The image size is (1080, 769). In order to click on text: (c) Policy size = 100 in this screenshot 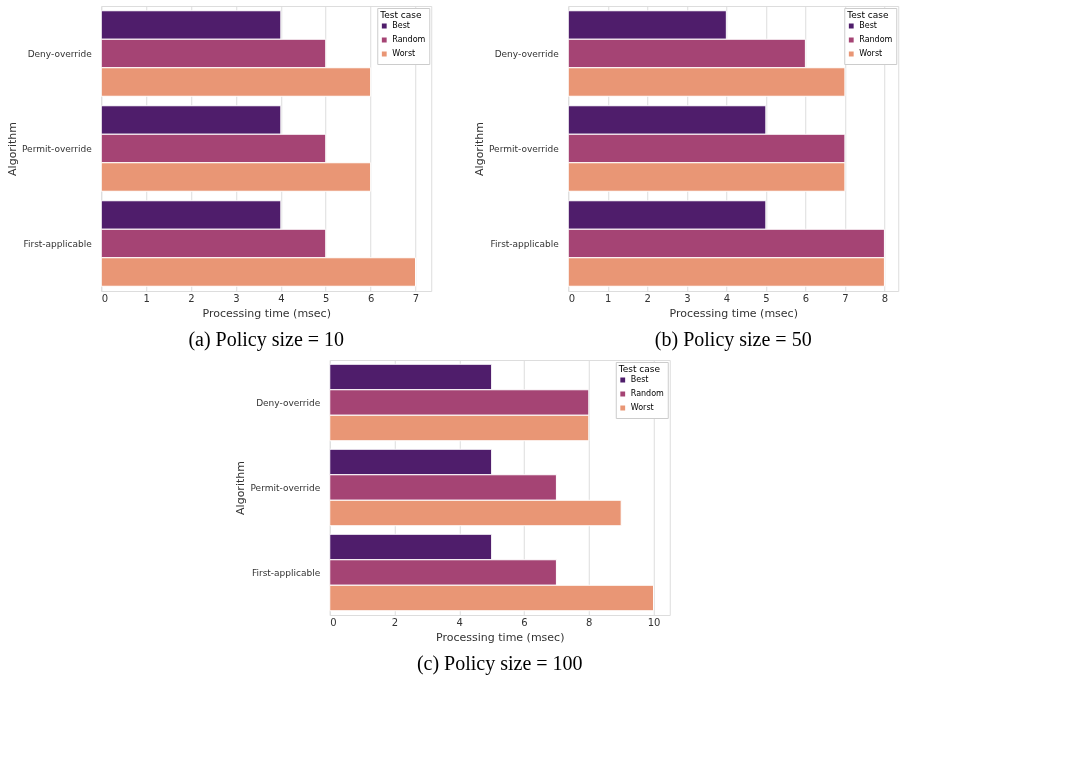, I will do `click(499, 663)`.